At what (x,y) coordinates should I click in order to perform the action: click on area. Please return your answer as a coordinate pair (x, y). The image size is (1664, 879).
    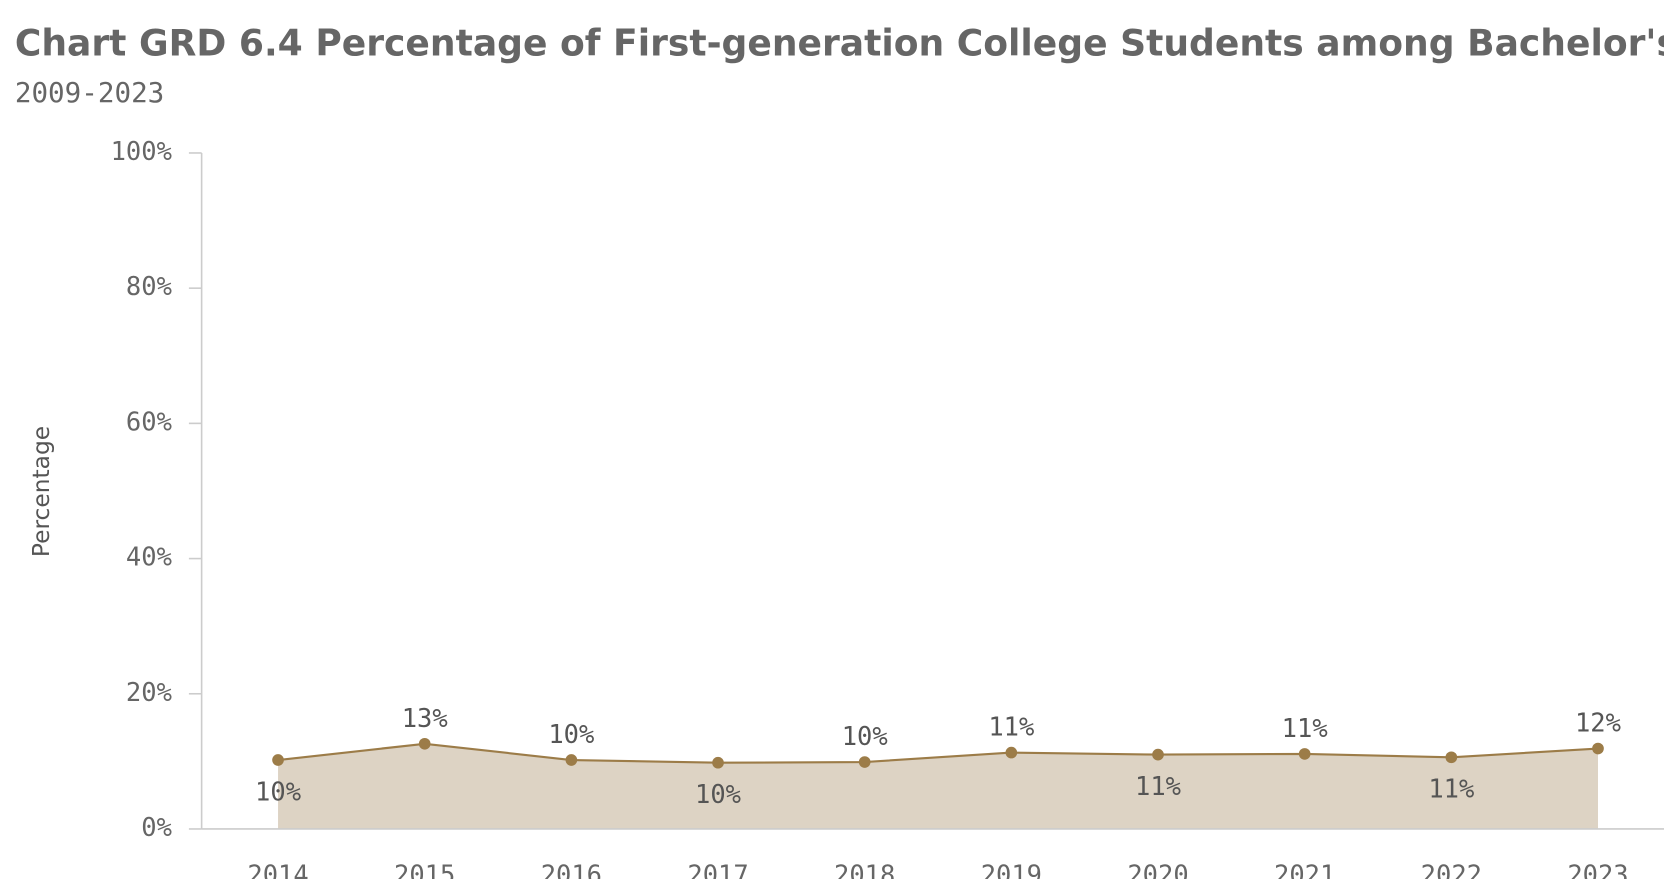
    Looking at the image, I should click on (938, 786).